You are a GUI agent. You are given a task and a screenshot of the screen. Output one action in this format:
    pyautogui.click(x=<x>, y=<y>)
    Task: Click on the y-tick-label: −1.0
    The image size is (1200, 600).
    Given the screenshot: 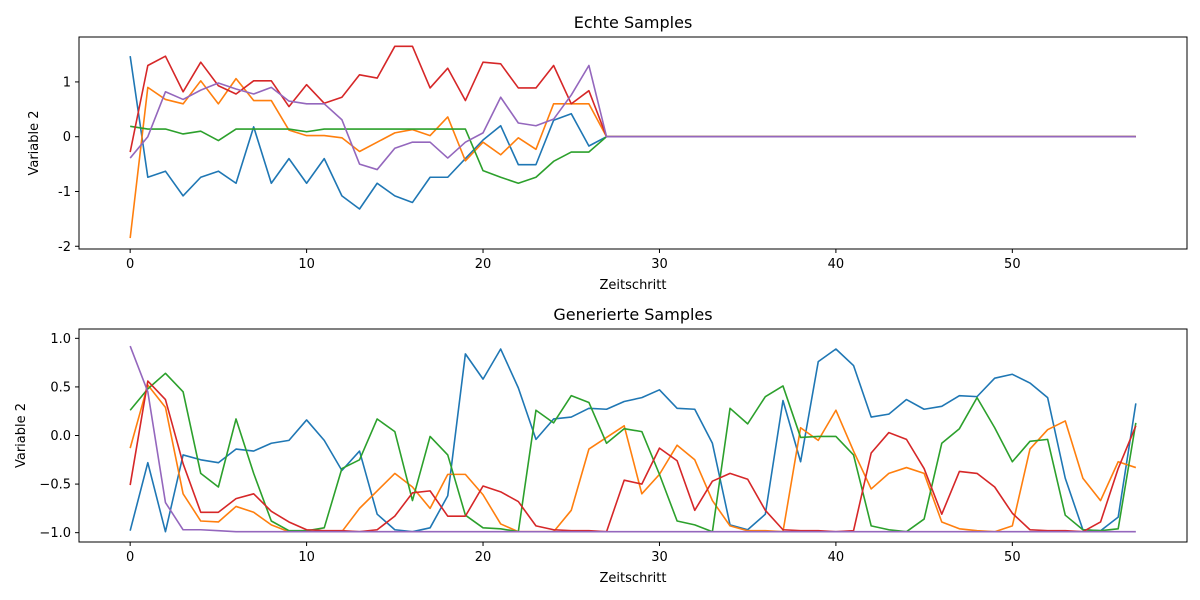 What is the action you would take?
    pyautogui.click(x=55, y=533)
    